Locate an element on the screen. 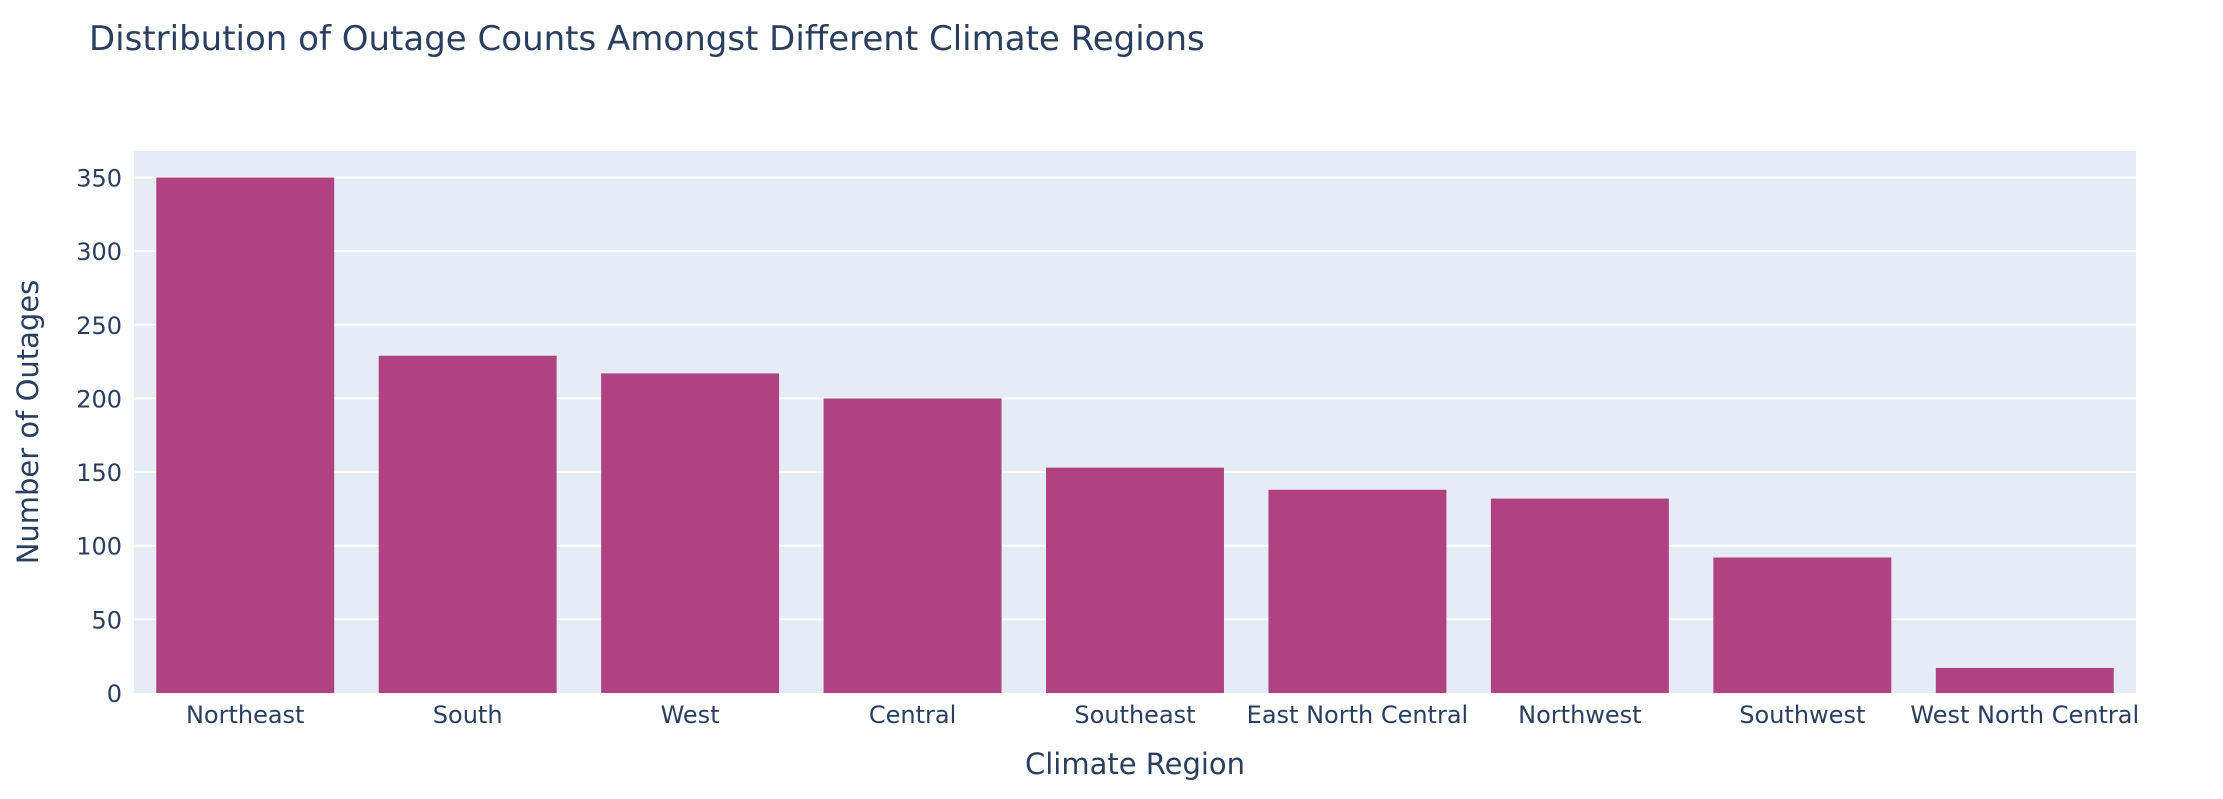  x-tick-label: East North Central is located at coordinates (1358, 715).